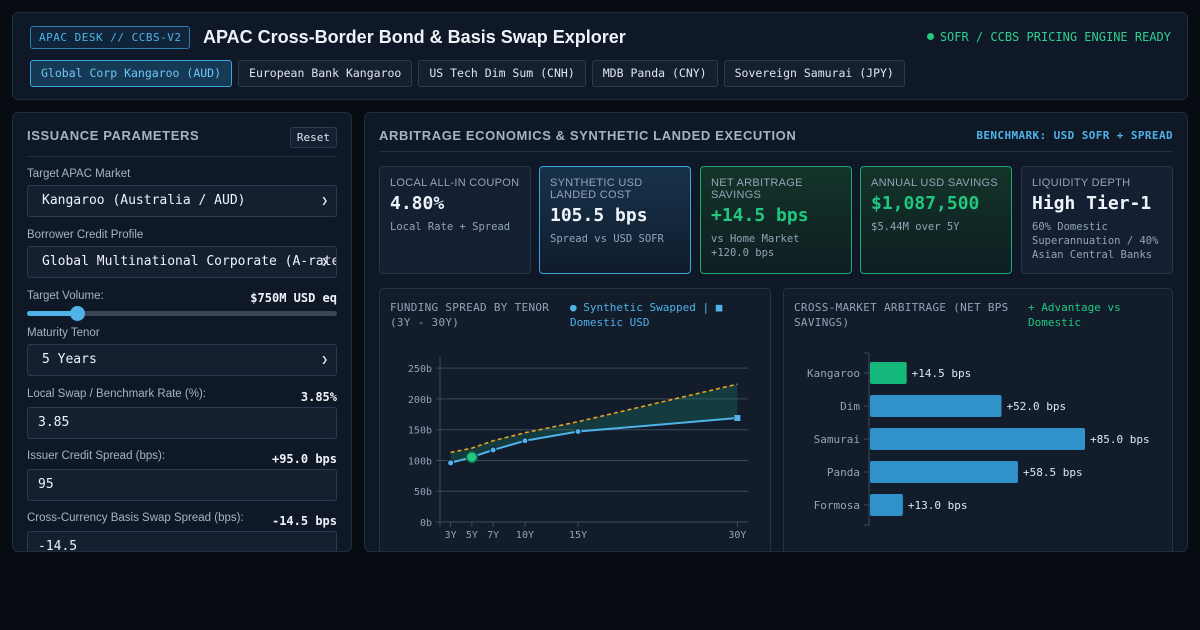 The height and width of the screenshot is (630, 1200). Describe the element at coordinates (944, 472) in the screenshot. I see `bar-panda` at that location.